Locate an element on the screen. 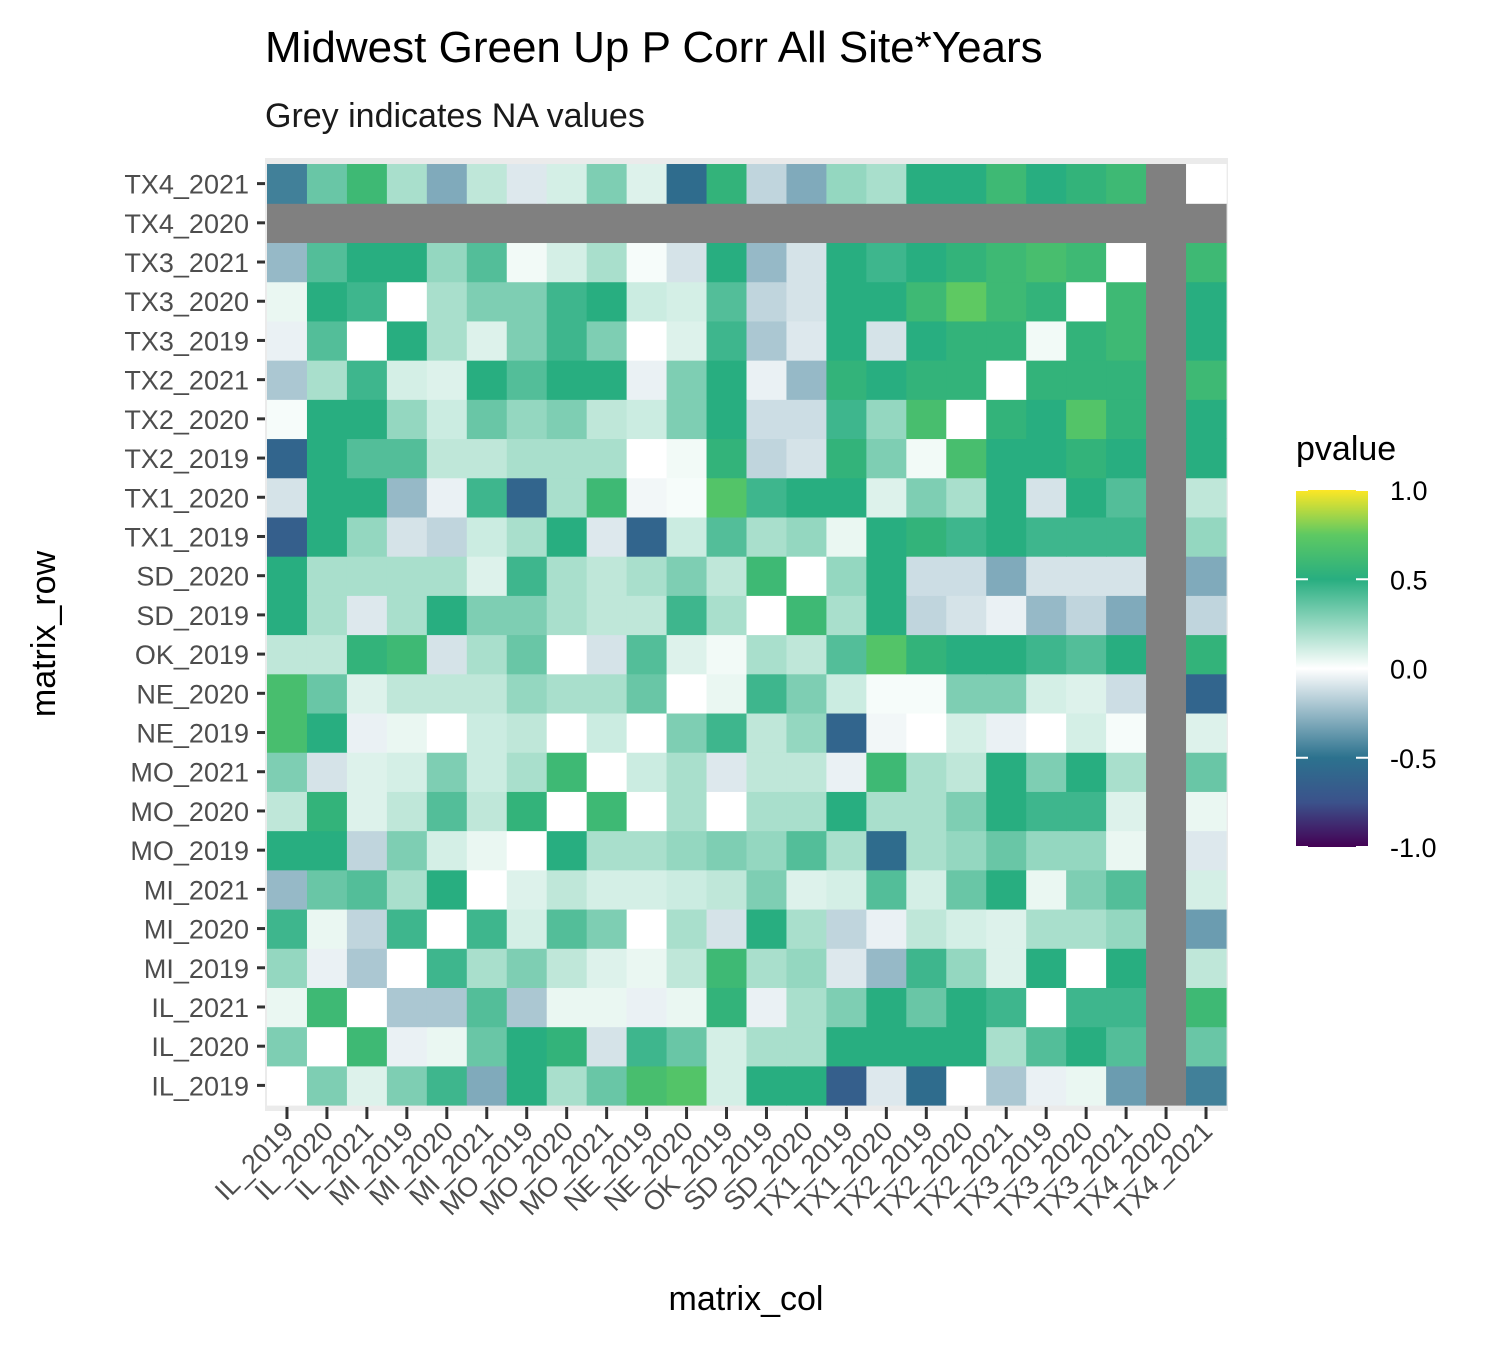 The height and width of the screenshot is (1350, 1500). heatmap-cell-TX2_2021-TX1_2019 is located at coordinates (846, 380).